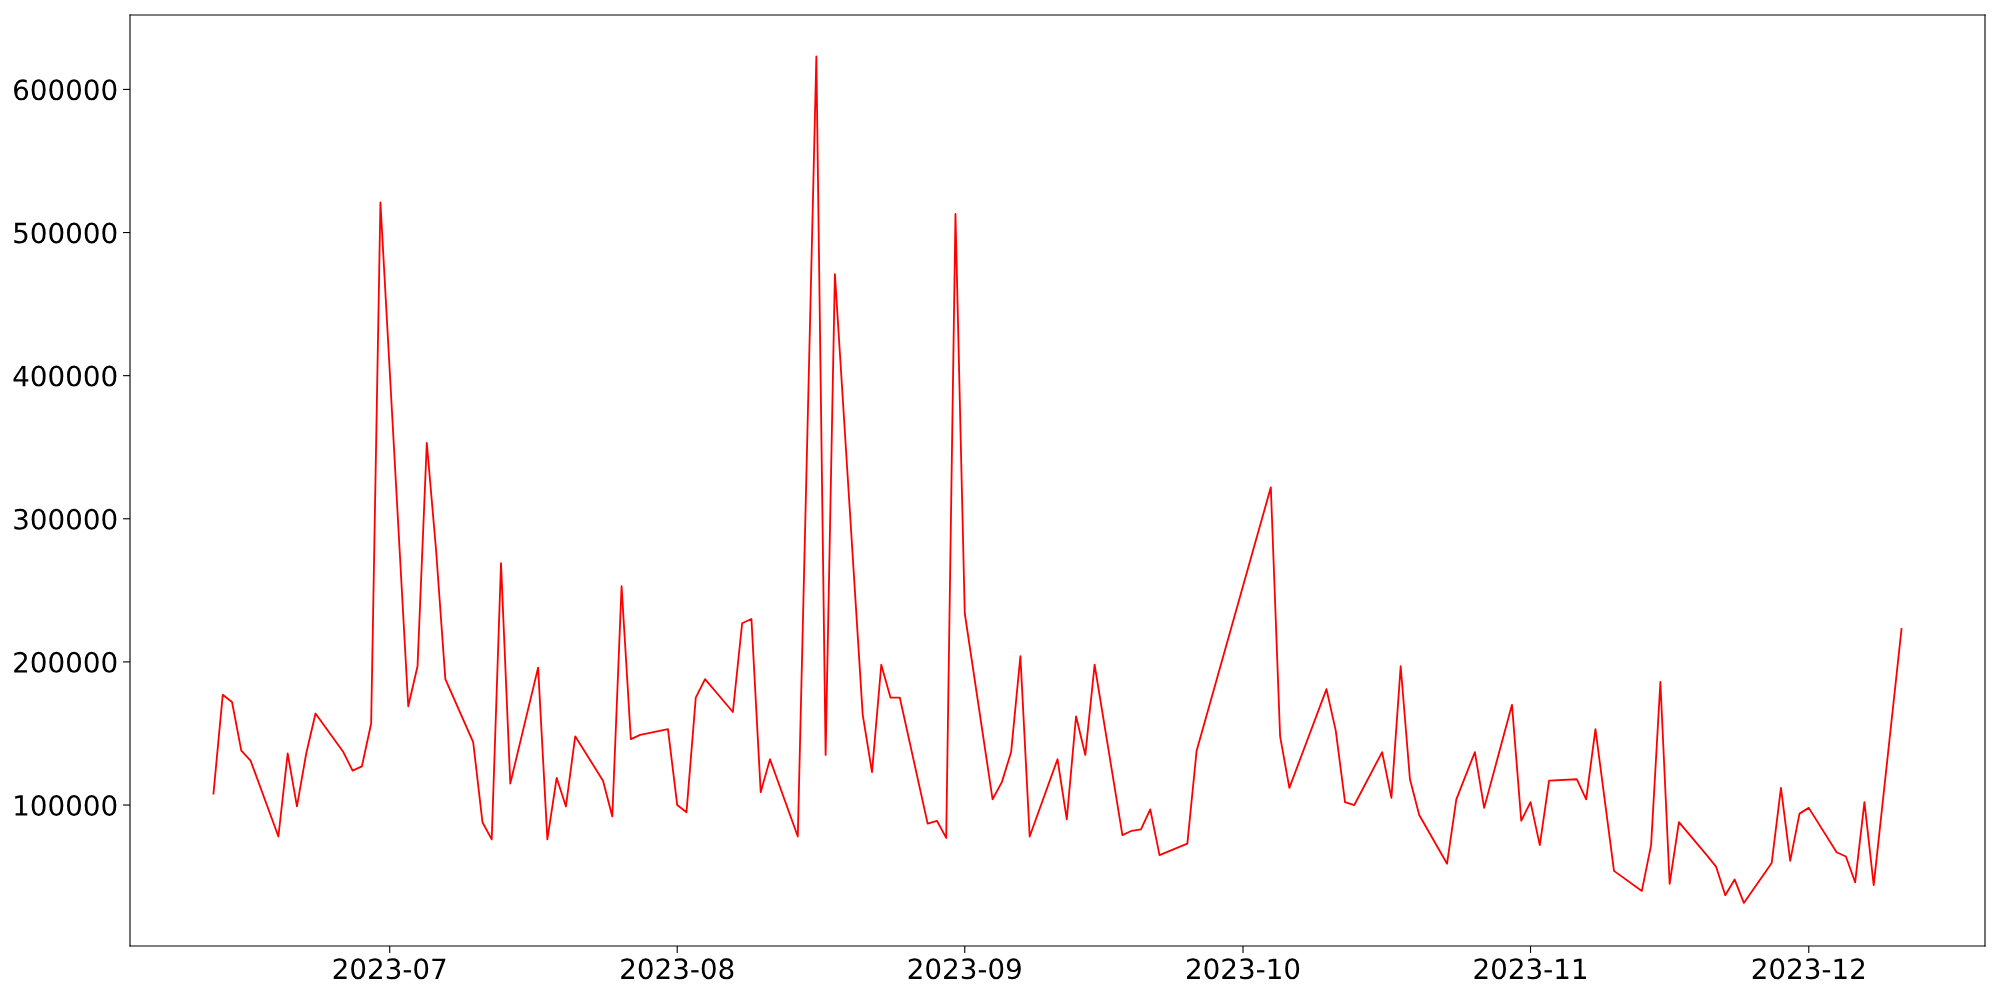 This screenshot has width=2000, height=1000. I want to click on x-tick-label: 2023-07, so click(389, 969).